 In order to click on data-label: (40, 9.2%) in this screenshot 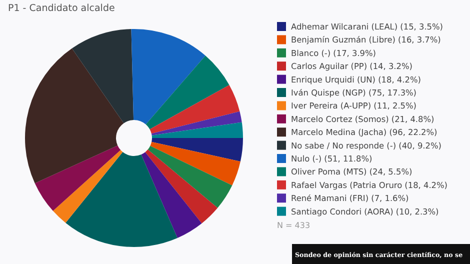, I will do `click(420, 145)`.